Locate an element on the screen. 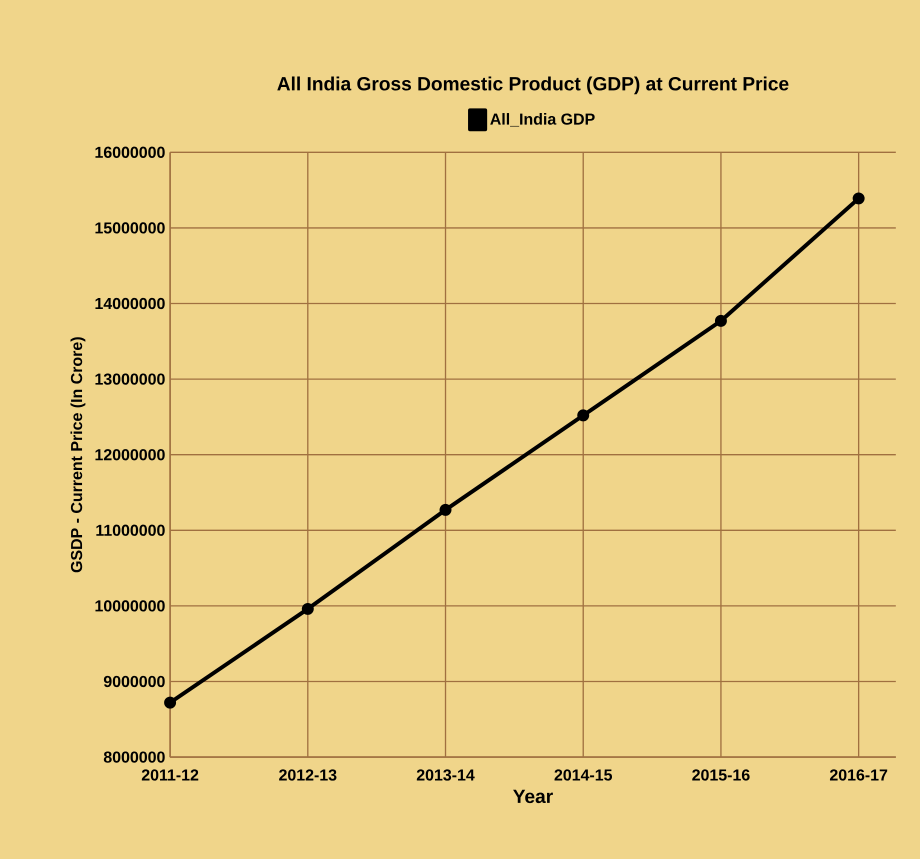  x-tick-label: 2016-17 is located at coordinates (859, 775).